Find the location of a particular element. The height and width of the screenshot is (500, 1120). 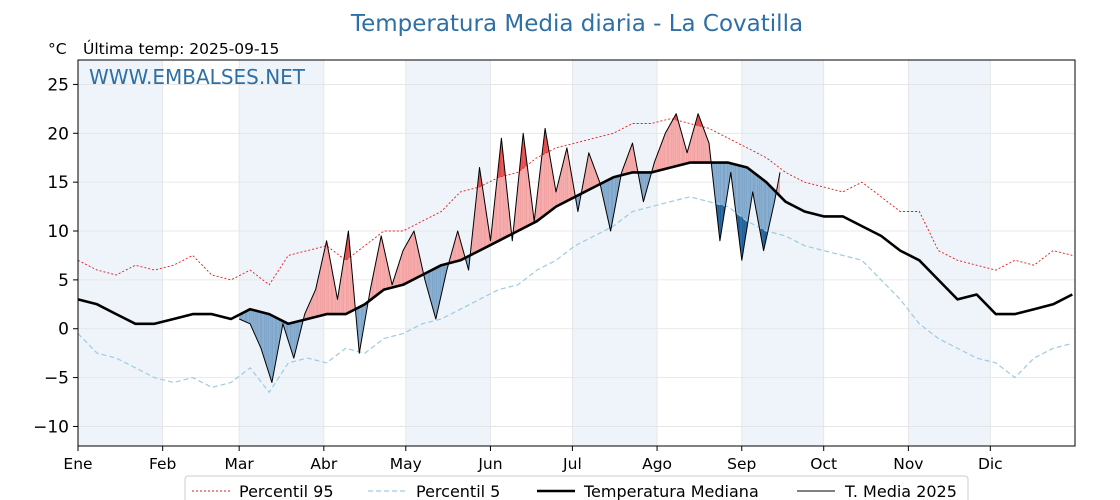

legend-label-p95: Percentil 95 is located at coordinates (286, 491).